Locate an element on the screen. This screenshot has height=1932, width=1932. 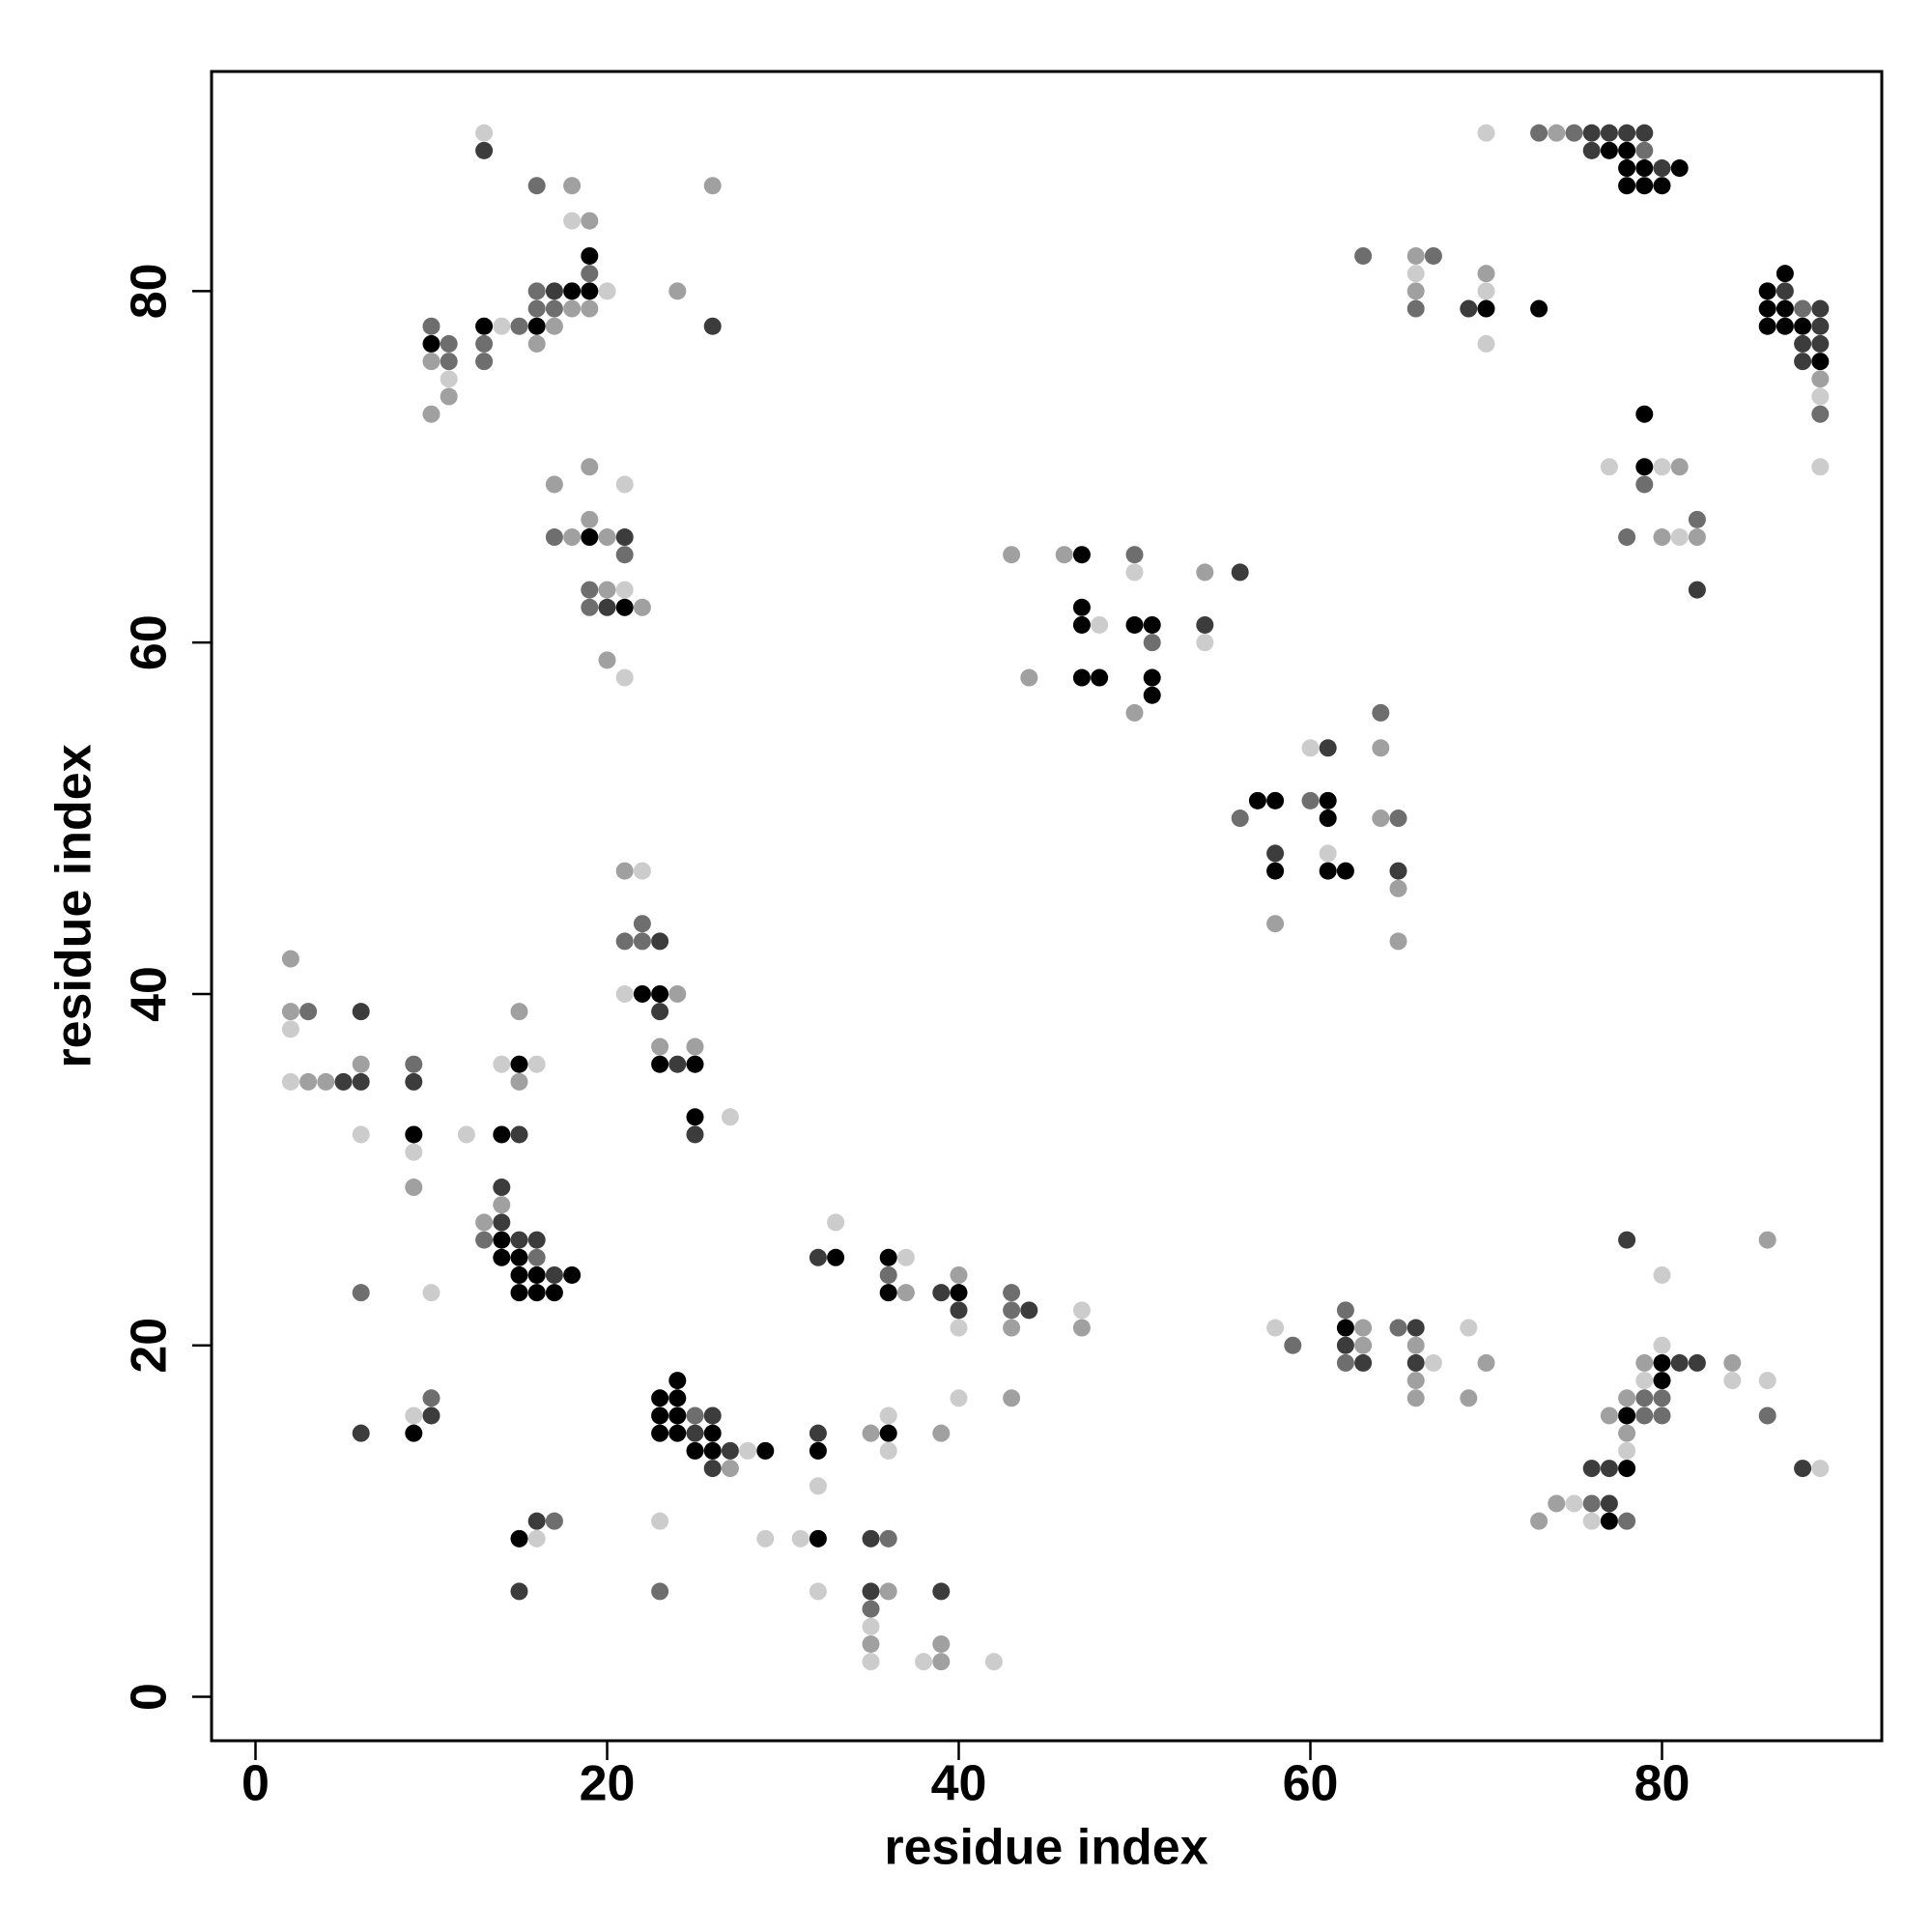
x-tick-label: 0 is located at coordinates (256, 1784).